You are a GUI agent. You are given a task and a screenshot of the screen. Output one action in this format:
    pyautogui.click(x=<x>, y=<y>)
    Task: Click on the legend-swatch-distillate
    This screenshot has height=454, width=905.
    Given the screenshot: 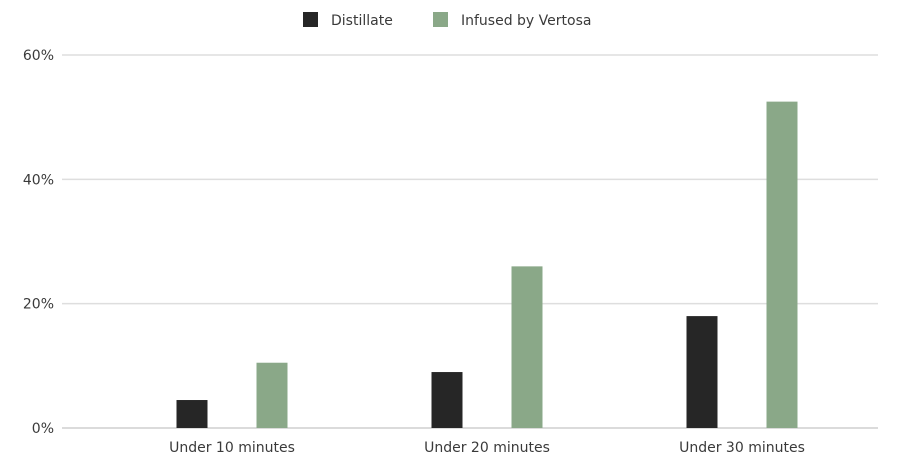 What is the action you would take?
    pyautogui.click(x=310, y=19)
    